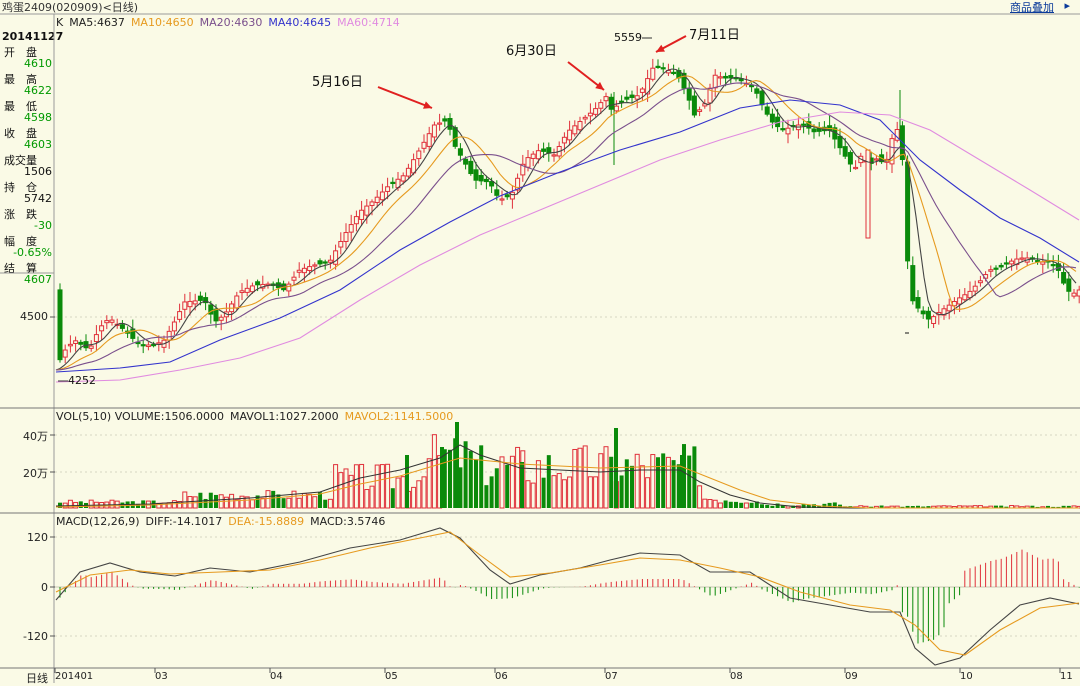  What do you see at coordinates (427, 105) in the screenshot?
I see `annotation-arrow-may16-head` at bounding box center [427, 105].